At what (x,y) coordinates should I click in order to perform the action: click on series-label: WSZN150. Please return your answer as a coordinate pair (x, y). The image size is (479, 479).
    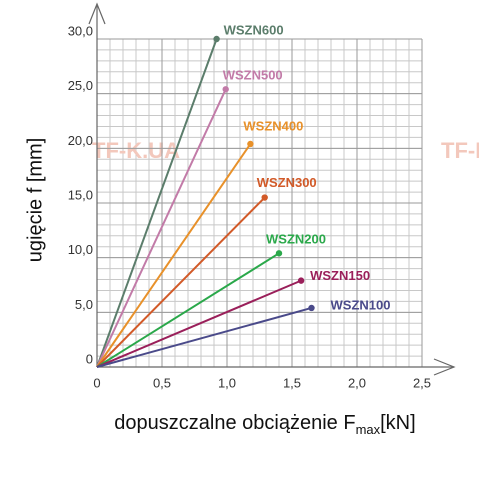
    Looking at the image, I should click on (340, 275).